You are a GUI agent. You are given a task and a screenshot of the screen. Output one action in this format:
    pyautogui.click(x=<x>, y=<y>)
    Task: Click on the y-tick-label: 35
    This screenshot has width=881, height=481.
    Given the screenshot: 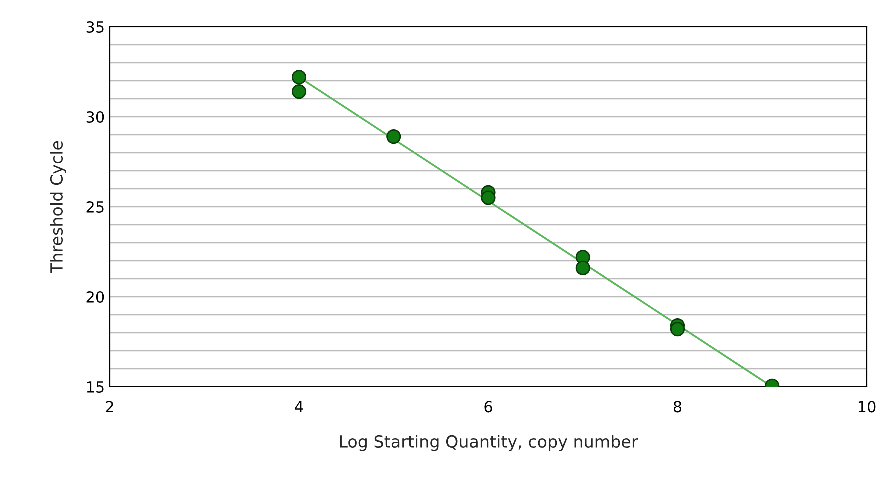 What is the action you would take?
    pyautogui.click(x=95, y=27)
    